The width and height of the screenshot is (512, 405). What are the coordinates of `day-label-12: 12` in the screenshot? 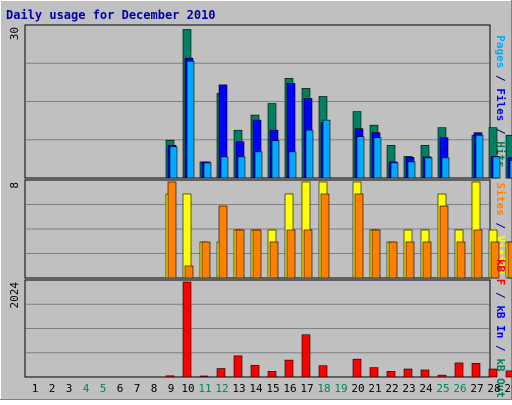 It's located at (221, 388).